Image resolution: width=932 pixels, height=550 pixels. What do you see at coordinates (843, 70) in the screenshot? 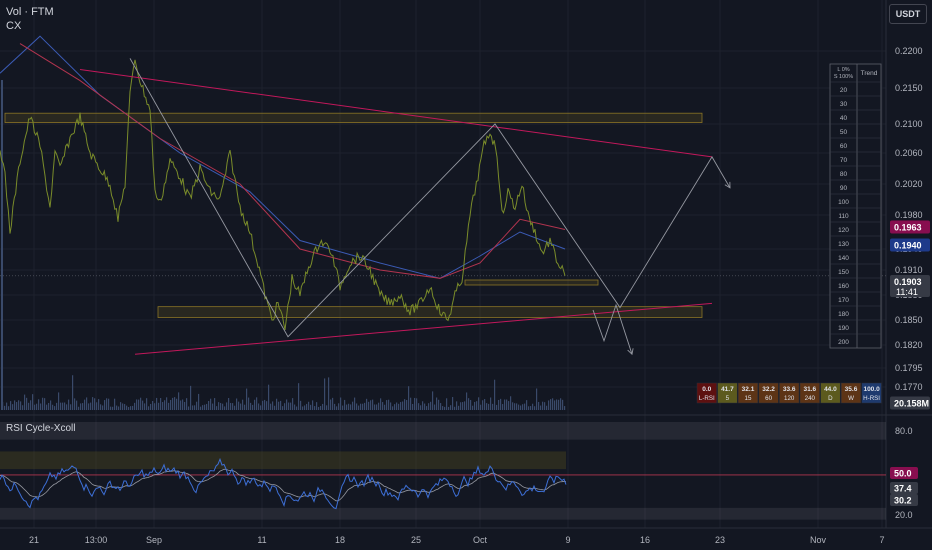
I see `table-header-left: L 0%` at bounding box center [843, 70].